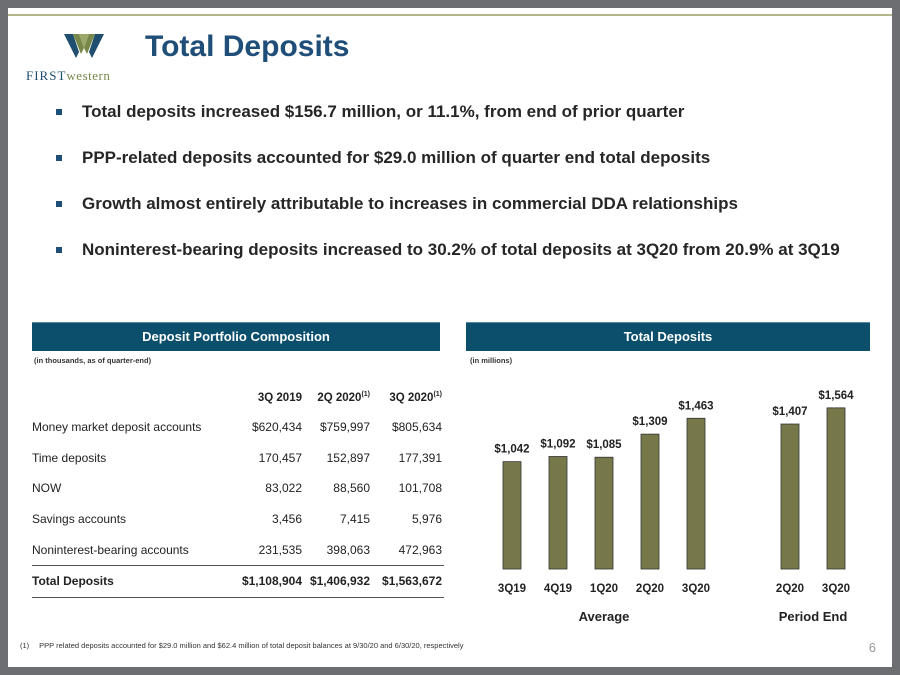 This screenshot has height=675, width=900. Describe the element at coordinates (408, 581) in the screenshot. I see `total-value: $1,563,672` at that location.